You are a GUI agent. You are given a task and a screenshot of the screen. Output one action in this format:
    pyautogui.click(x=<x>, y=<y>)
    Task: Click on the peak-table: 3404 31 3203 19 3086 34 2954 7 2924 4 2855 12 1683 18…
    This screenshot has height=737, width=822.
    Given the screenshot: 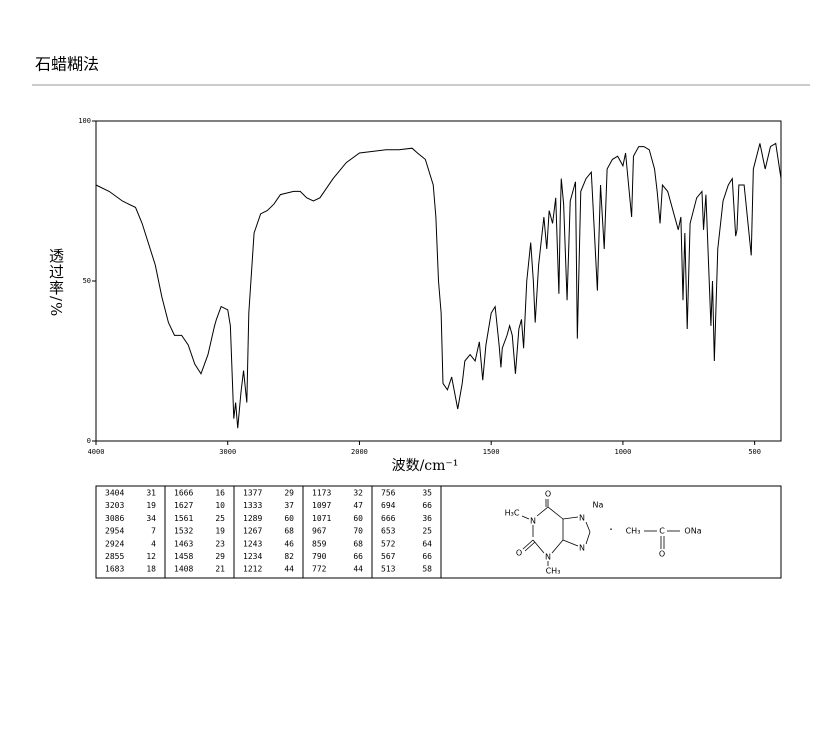 What is the action you would take?
    pyautogui.click(x=273, y=532)
    